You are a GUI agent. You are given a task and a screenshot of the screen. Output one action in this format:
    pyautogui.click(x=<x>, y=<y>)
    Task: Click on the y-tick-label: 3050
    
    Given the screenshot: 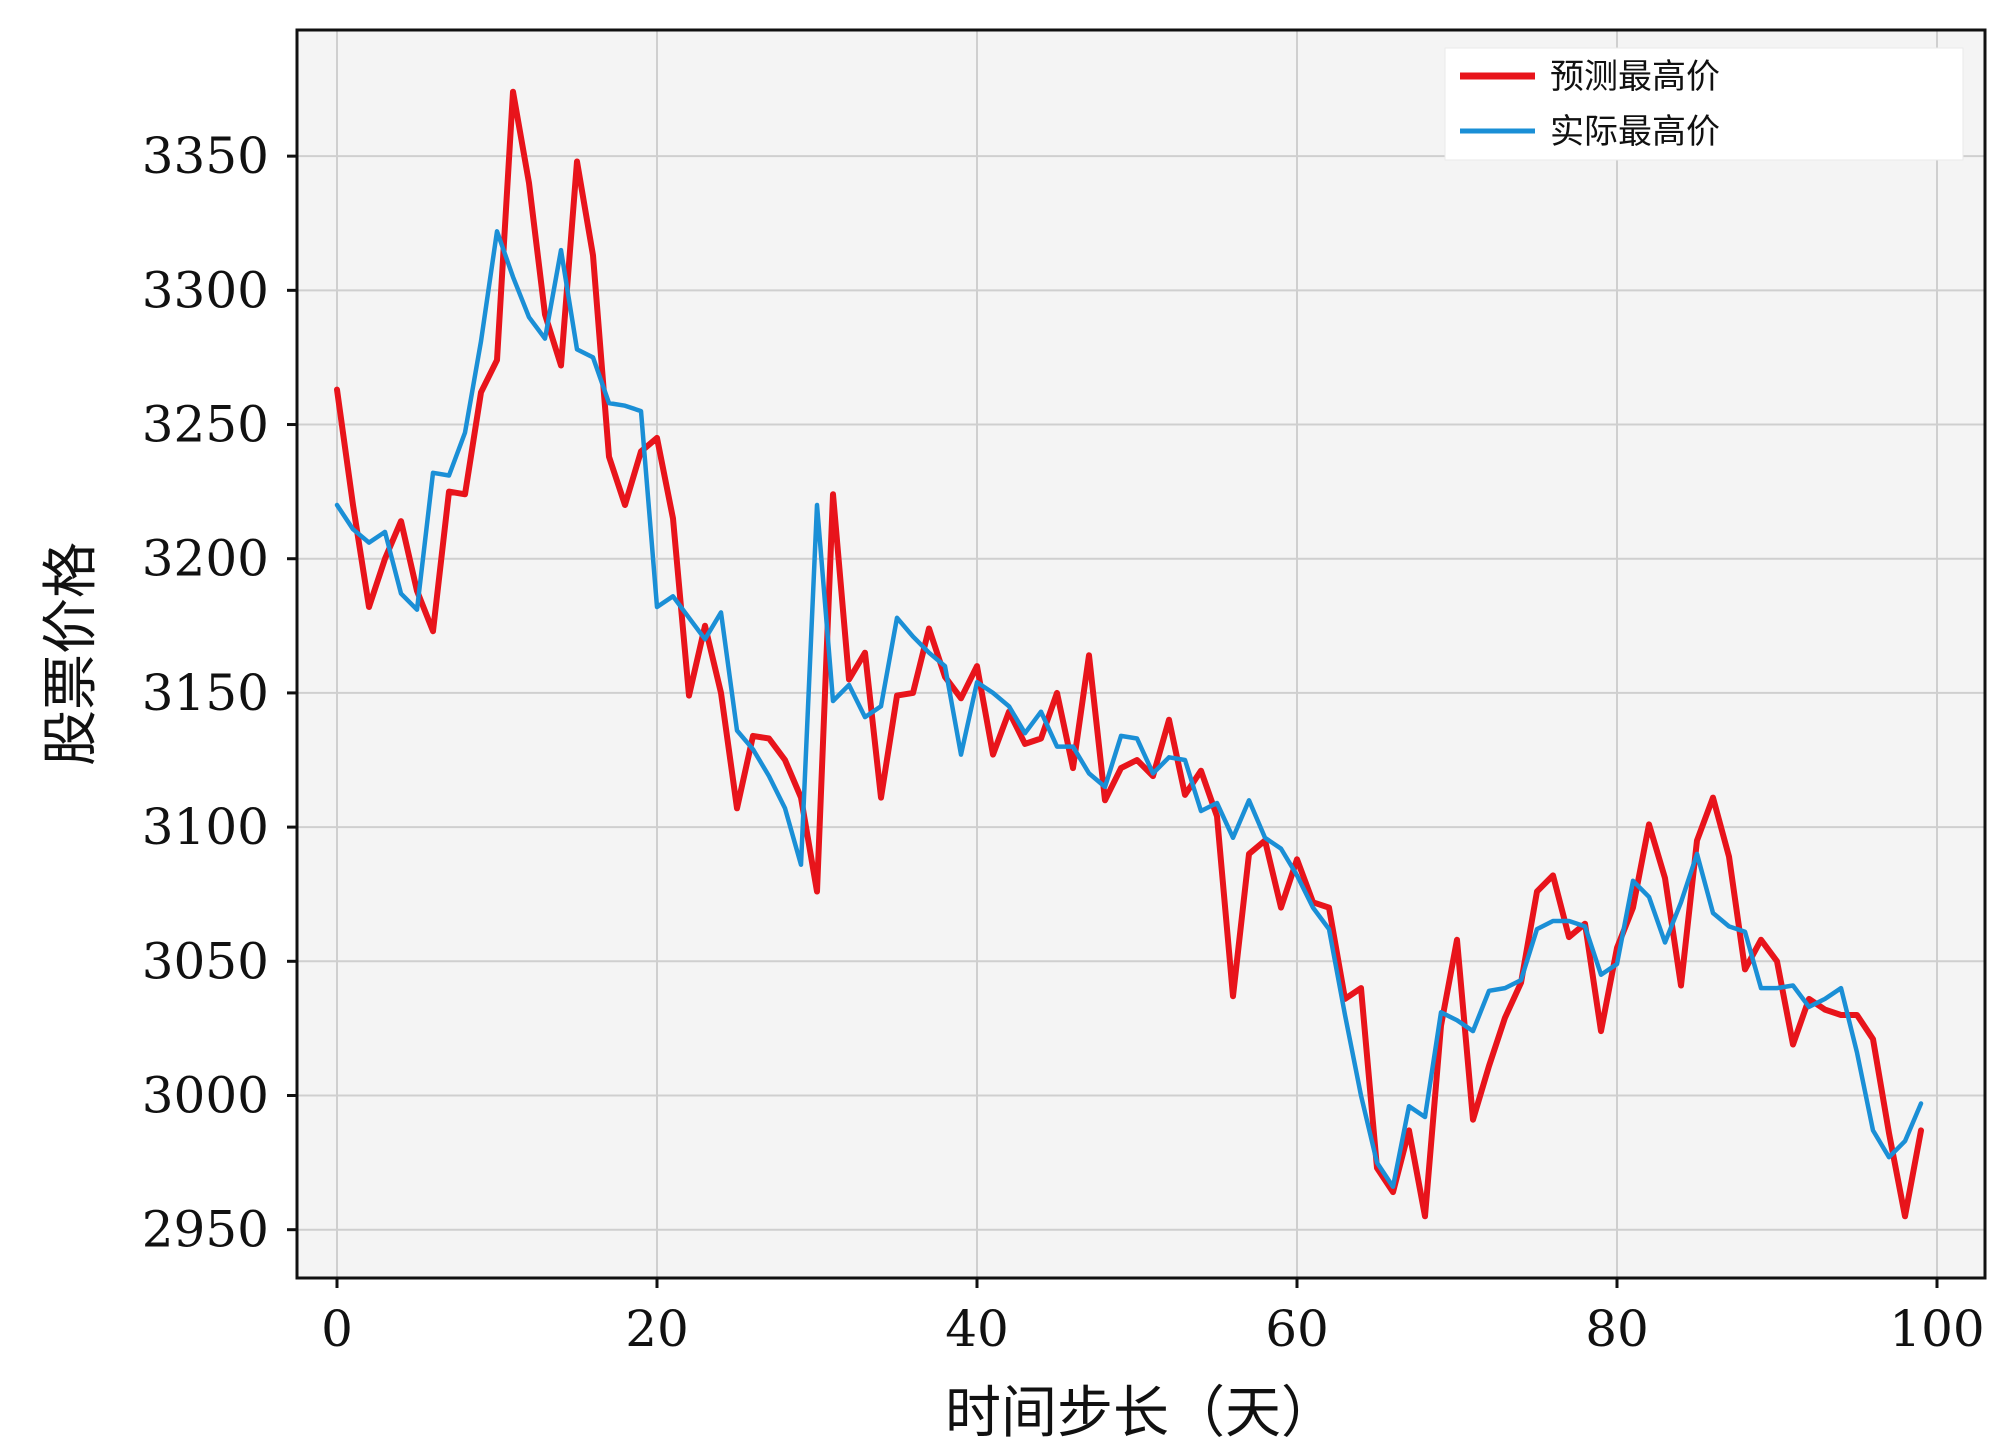 What is the action you would take?
    pyautogui.click(x=205, y=961)
    